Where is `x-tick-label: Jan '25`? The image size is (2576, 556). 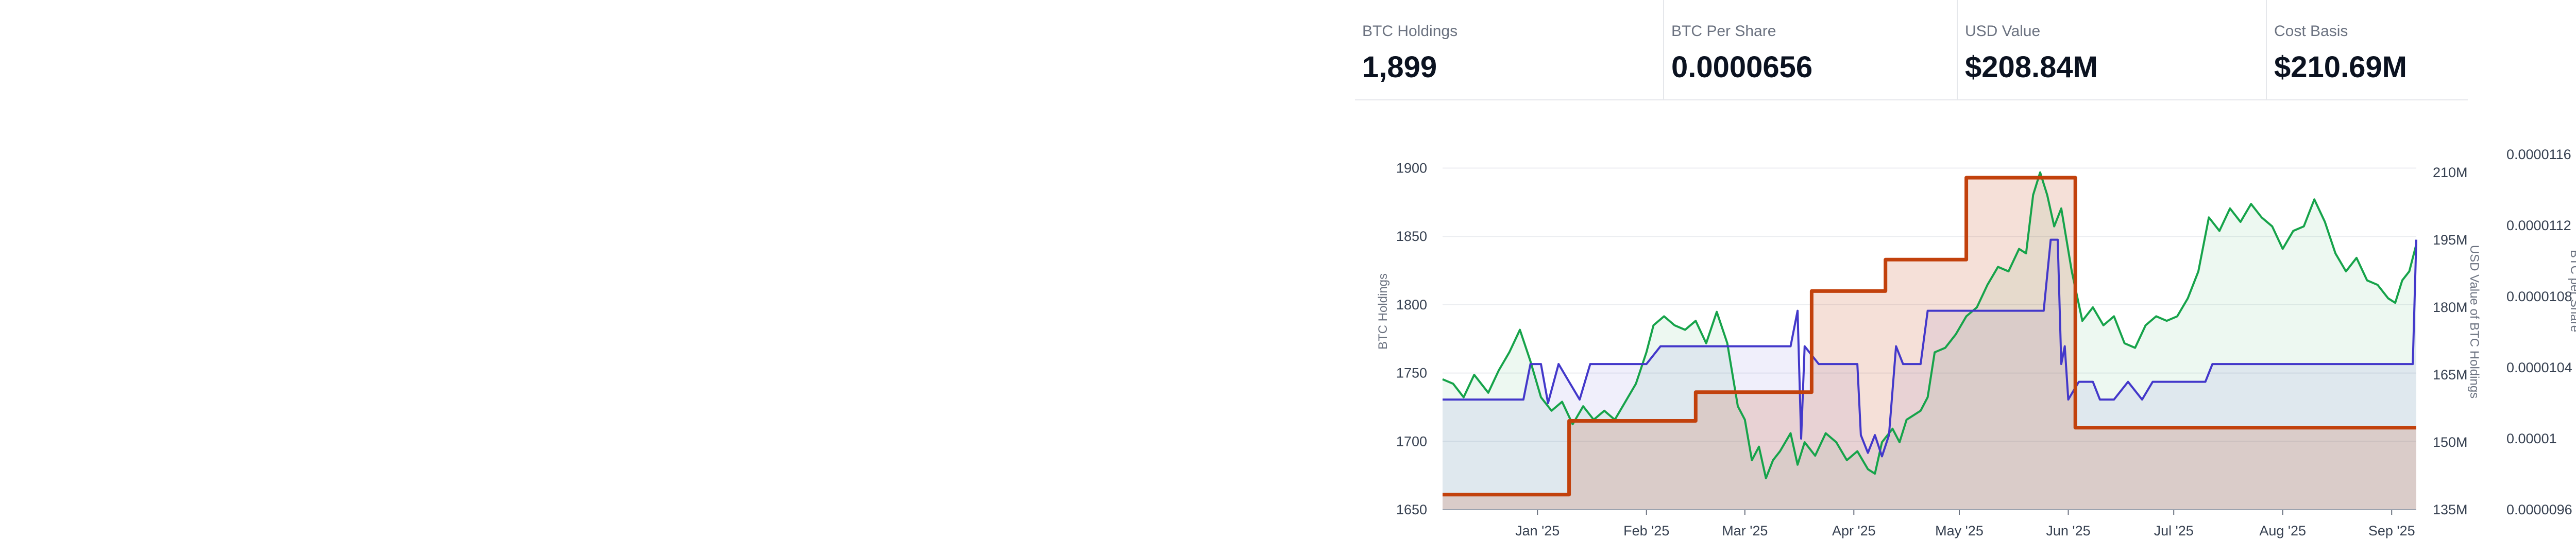 x-tick-label: Jan '25 is located at coordinates (1537, 530).